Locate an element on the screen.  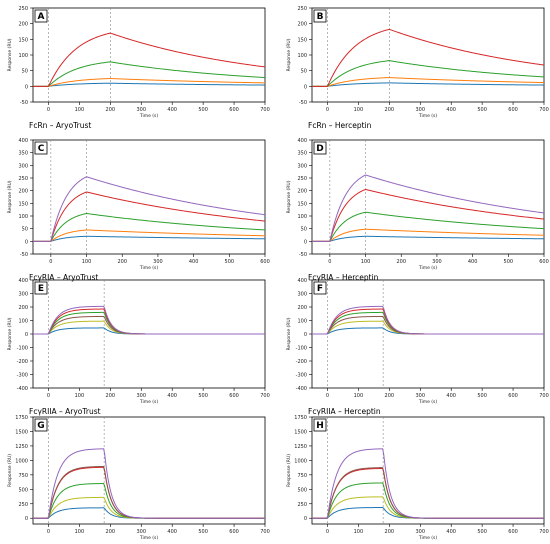
y-tick-label: 300 is located at coordinates (302, 295).